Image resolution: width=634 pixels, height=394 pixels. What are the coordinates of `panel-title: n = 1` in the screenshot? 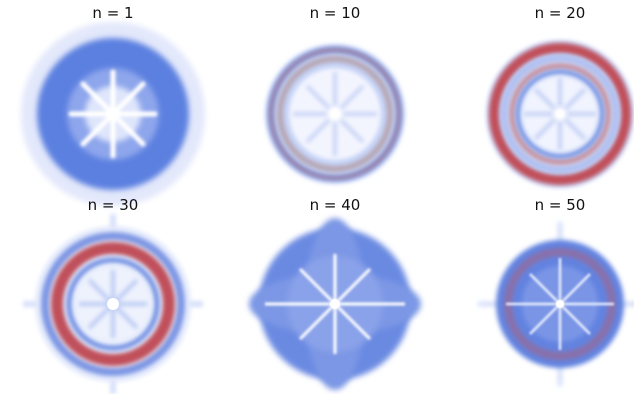 It's located at (113, 13).